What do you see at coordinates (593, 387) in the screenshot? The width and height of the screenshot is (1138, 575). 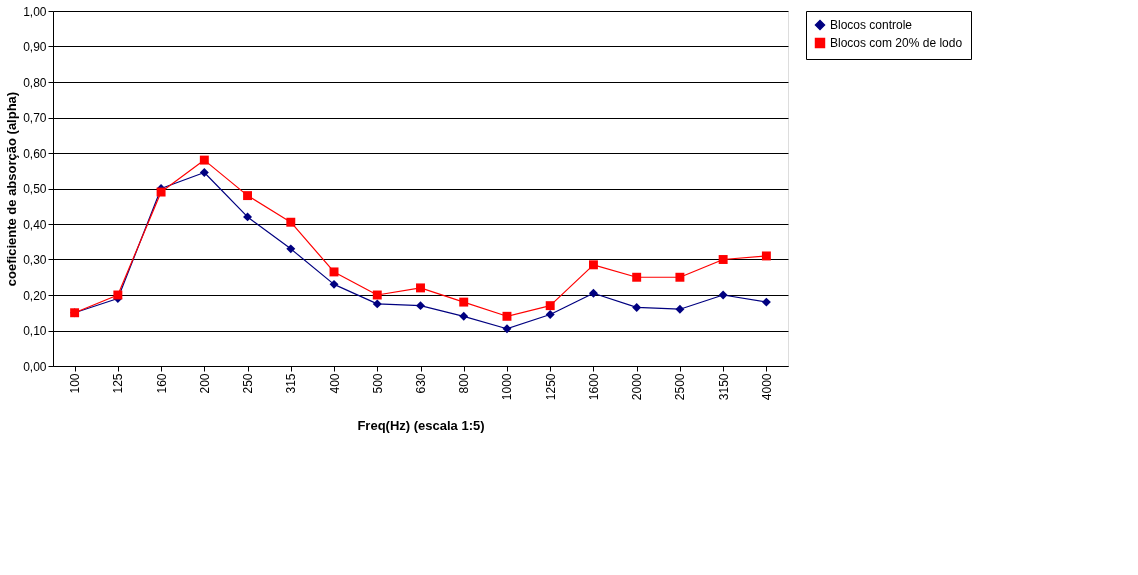 I see `x-tick-label: 1600` at bounding box center [593, 387].